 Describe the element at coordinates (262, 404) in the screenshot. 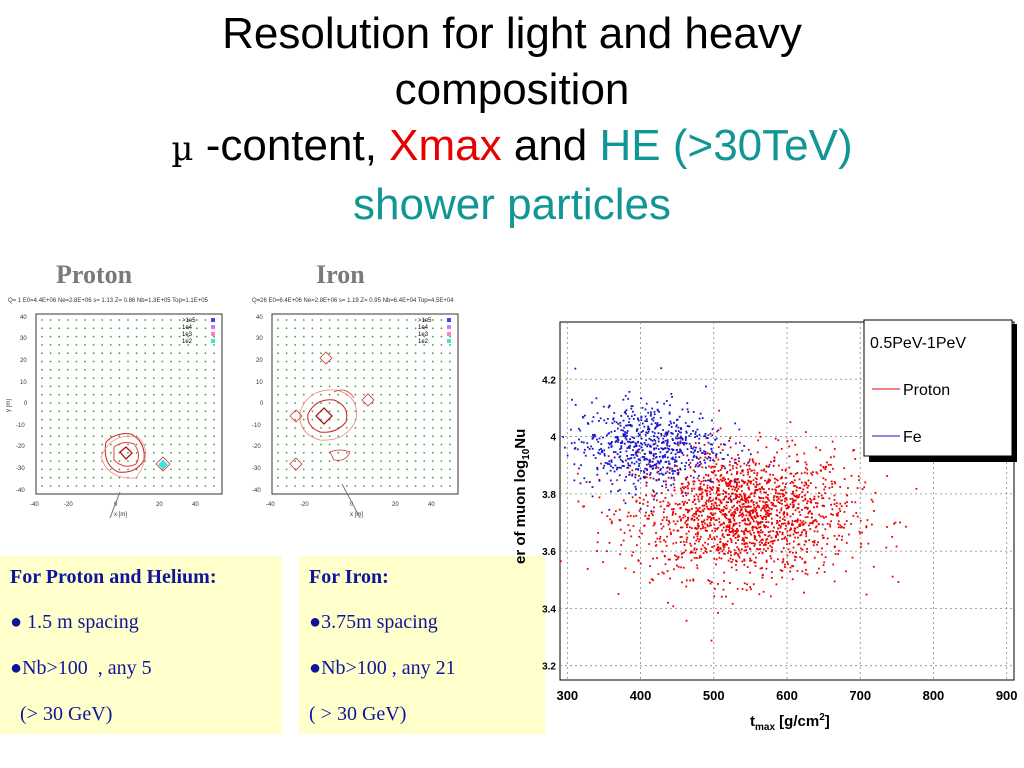

I see `svg-text: 0` at that location.